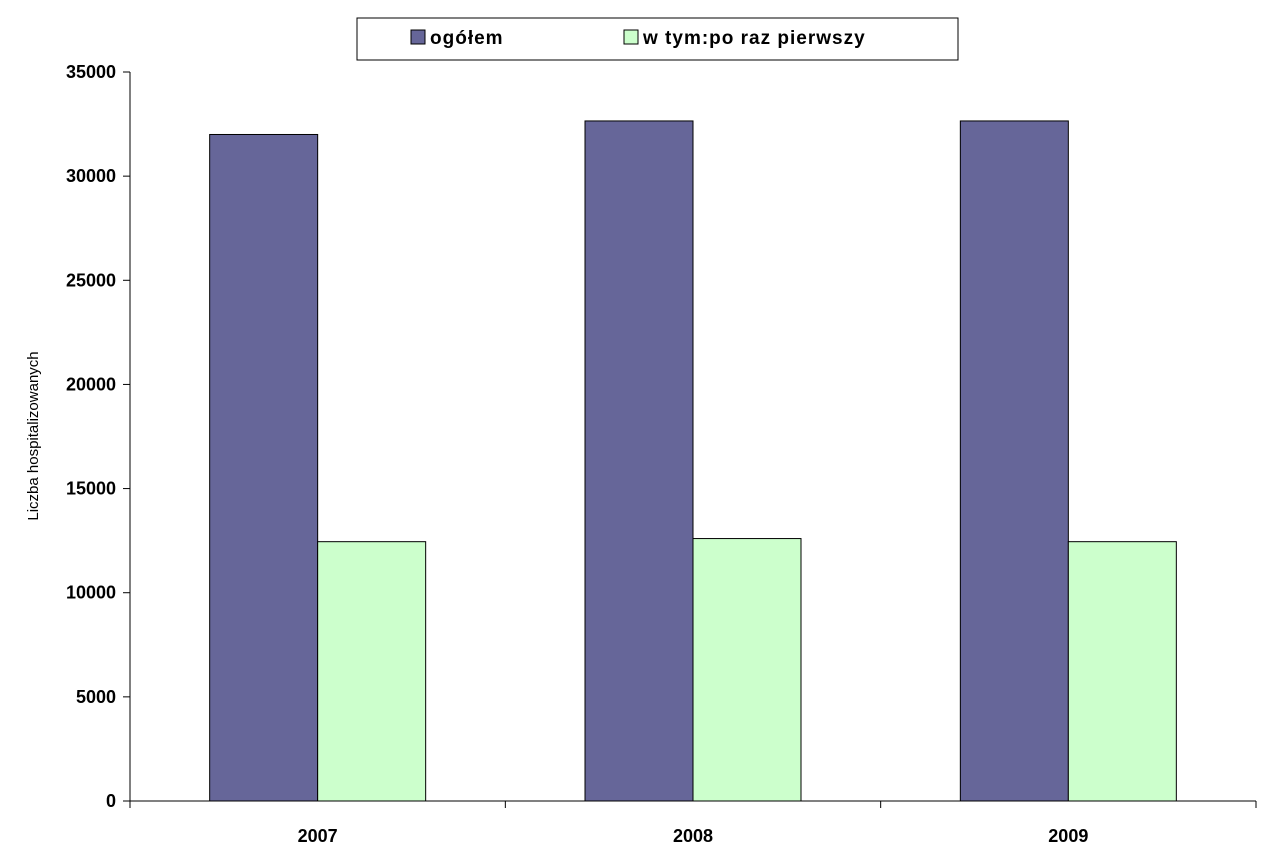 Image resolution: width=1266 pixels, height=848 pixels. What do you see at coordinates (639, 461) in the screenshot?
I see `bar-series-1-2008` at bounding box center [639, 461].